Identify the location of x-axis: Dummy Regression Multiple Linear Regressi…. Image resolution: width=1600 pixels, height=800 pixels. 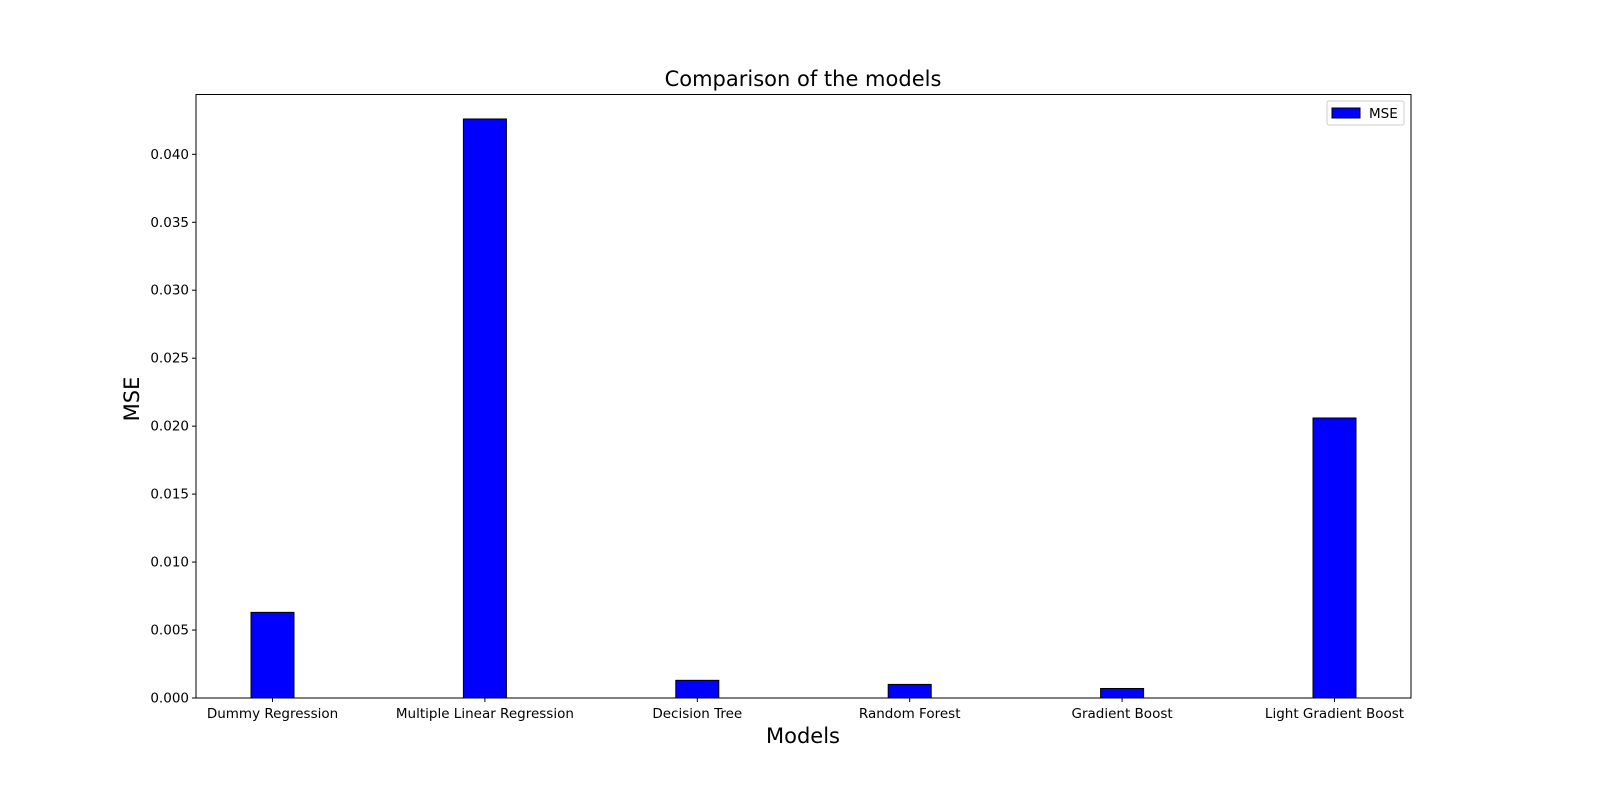
(805, 710).